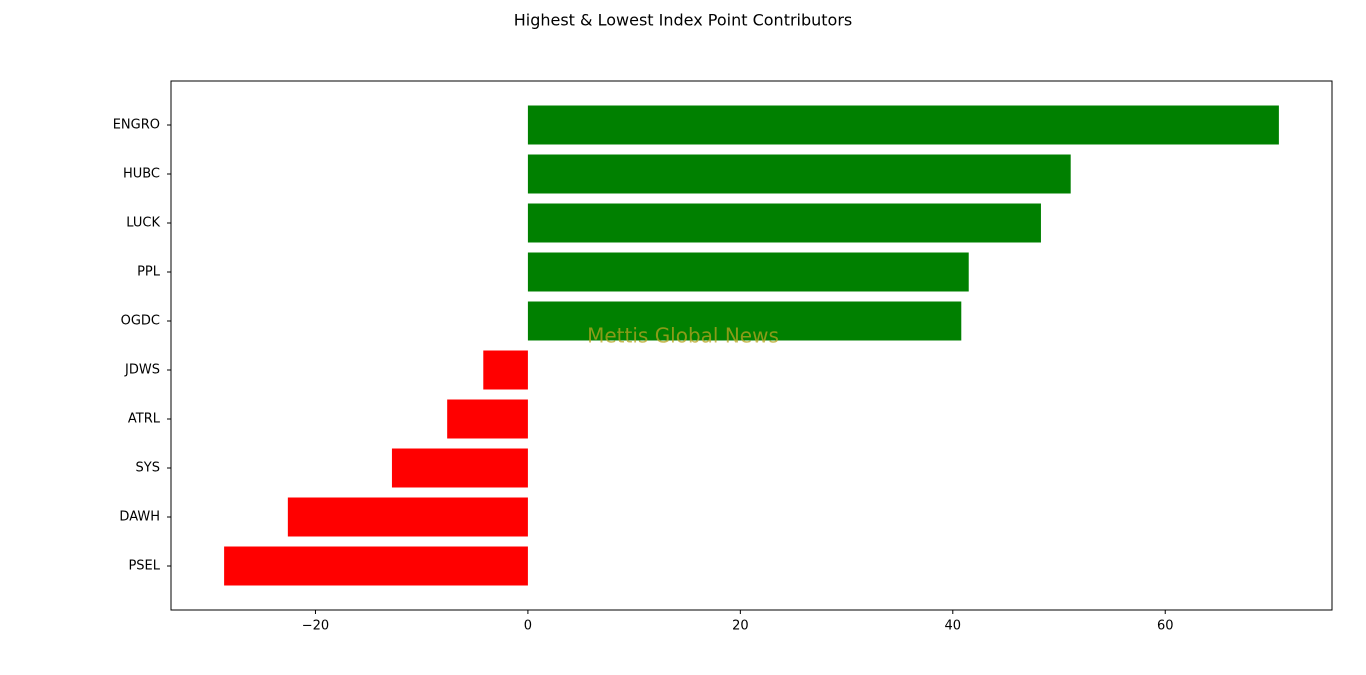 The height and width of the screenshot is (675, 1366). What do you see at coordinates (683, 336) in the screenshot?
I see `watermark: Mettis Global News` at bounding box center [683, 336].